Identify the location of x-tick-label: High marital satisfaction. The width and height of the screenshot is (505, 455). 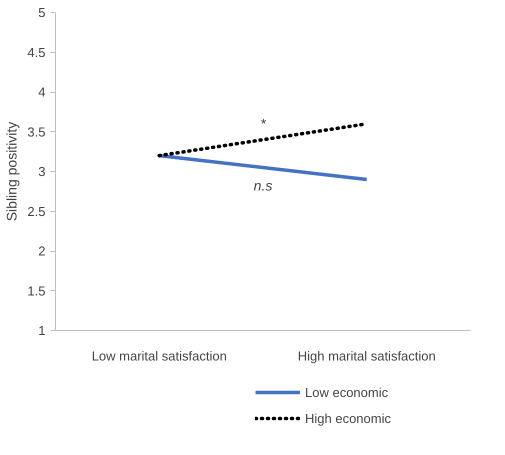
(367, 356).